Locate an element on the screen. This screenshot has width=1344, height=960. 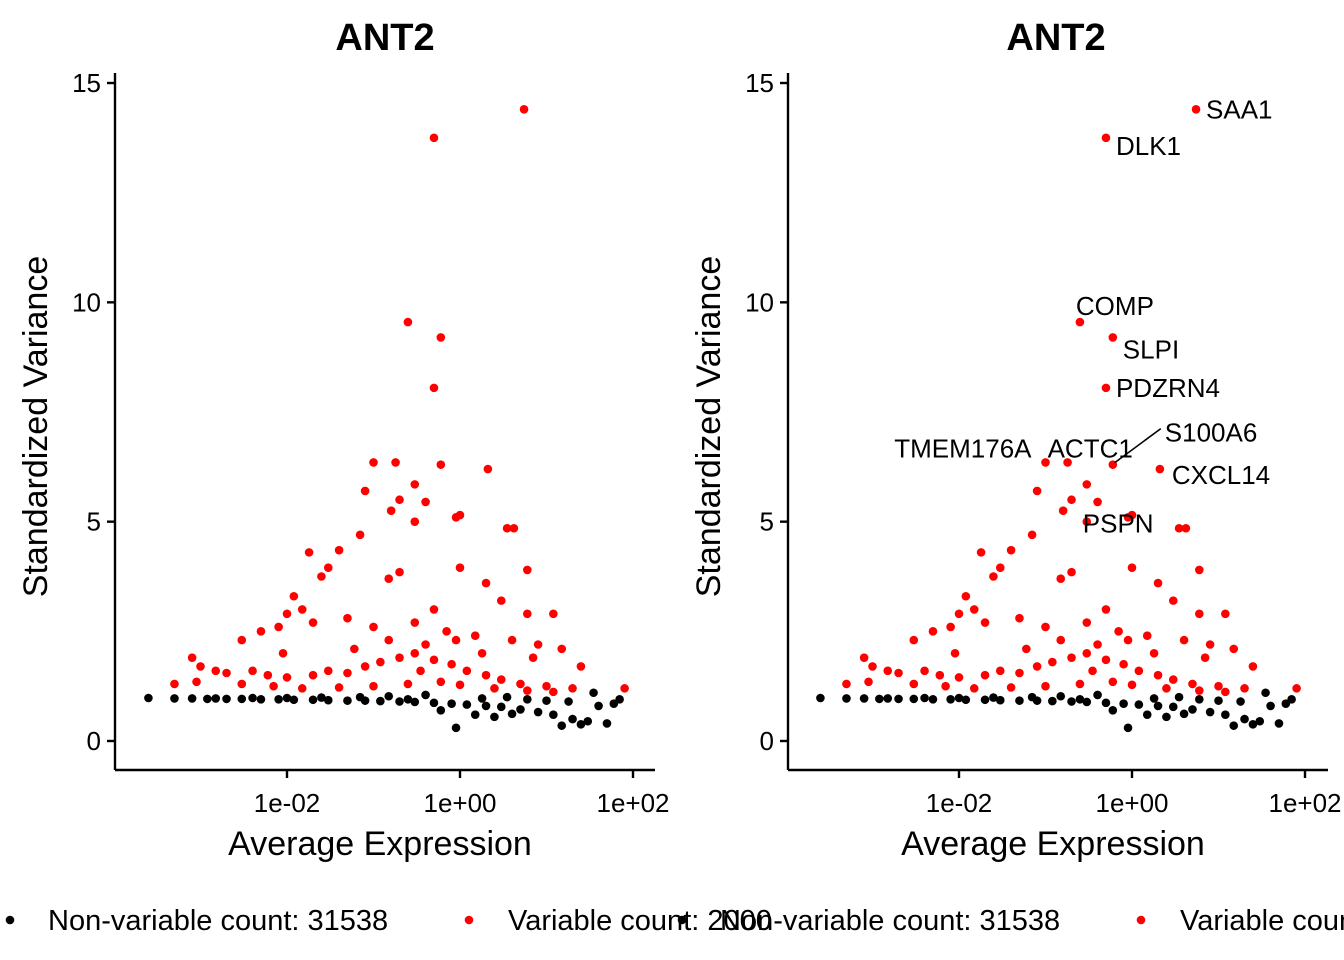
non-variable-series is located at coordinates (1056, 710).